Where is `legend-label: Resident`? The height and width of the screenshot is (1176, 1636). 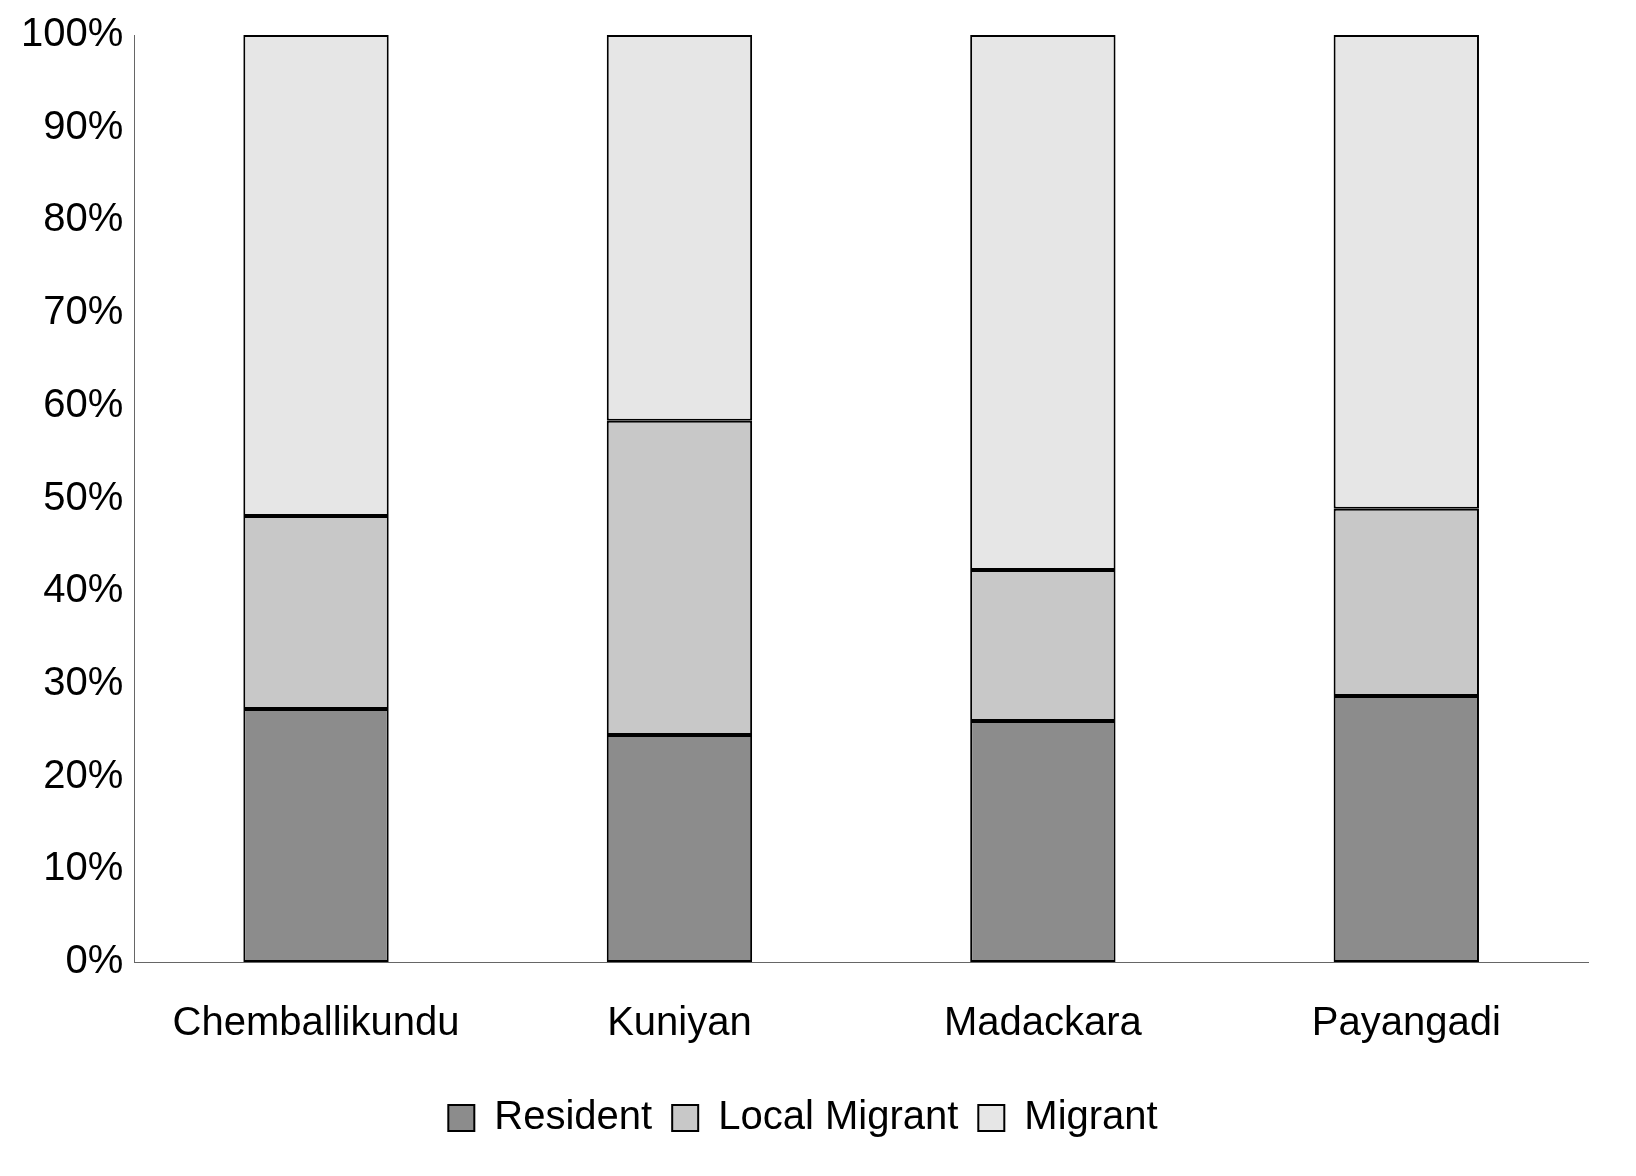 legend-label: Resident is located at coordinates (573, 1115).